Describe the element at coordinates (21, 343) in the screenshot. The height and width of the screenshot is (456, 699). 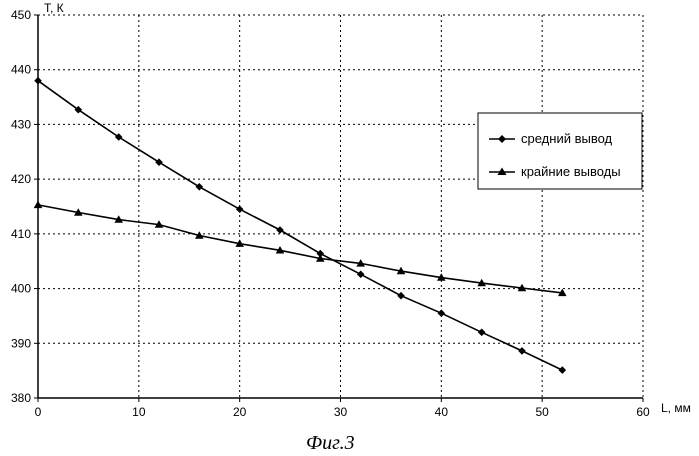
I see `y-tick-label: 390` at that location.